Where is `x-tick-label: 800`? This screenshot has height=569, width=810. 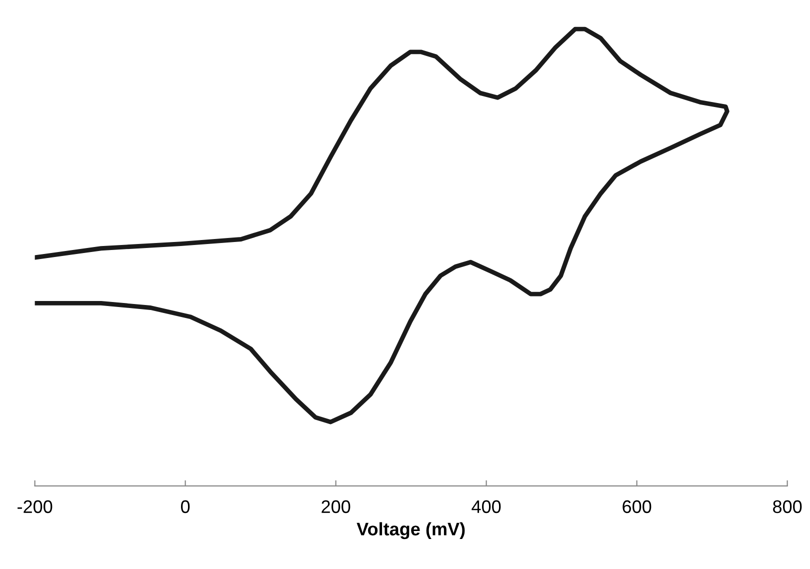
x-tick-label: 800 is located at coordinates (787, 507).